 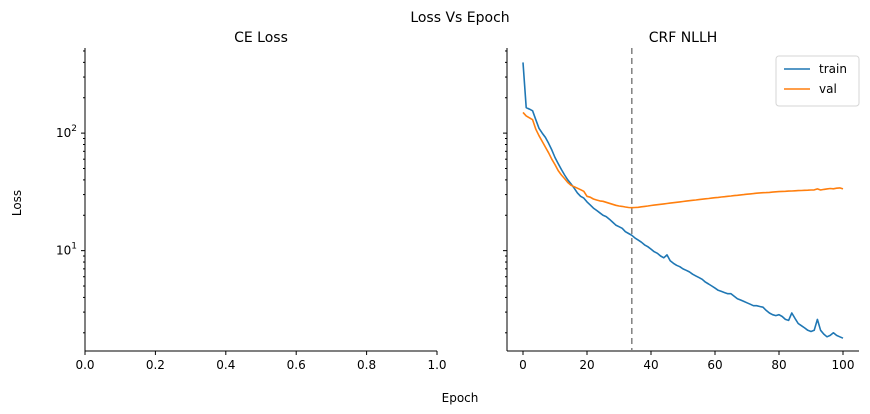 I want to click on ce-loss-y-tick-label: 10², so click(x=66, y=132).